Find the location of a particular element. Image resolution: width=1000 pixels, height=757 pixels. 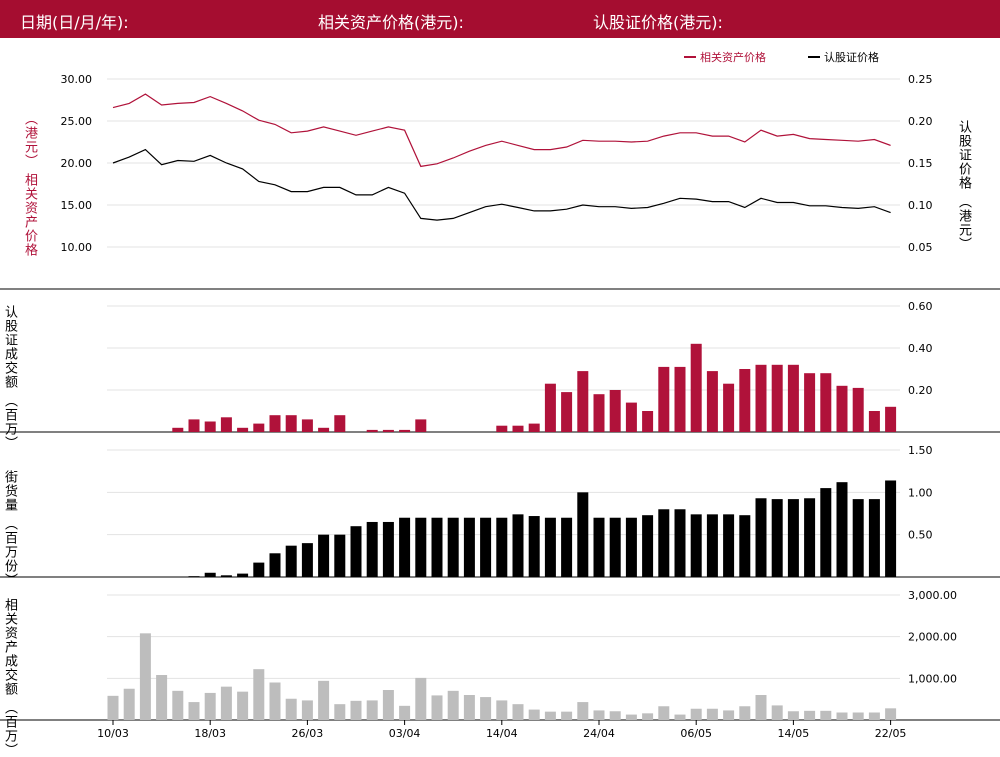

outstanding-tick-label: 0.50 is located at coordinates (920, 535).